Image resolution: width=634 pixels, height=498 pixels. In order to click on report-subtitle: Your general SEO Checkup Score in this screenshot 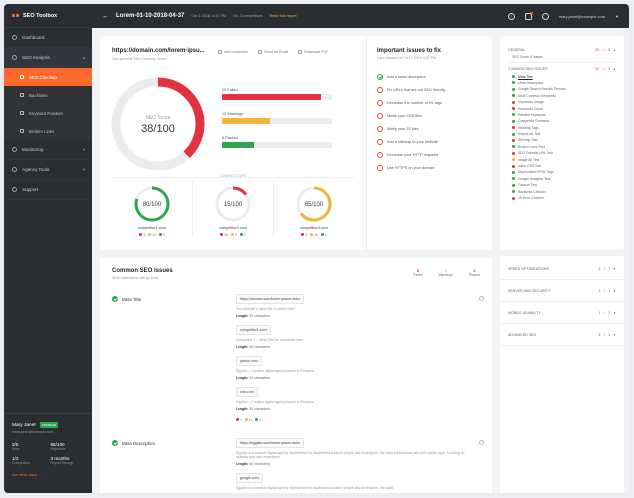, I will do `click(139, 59)`.